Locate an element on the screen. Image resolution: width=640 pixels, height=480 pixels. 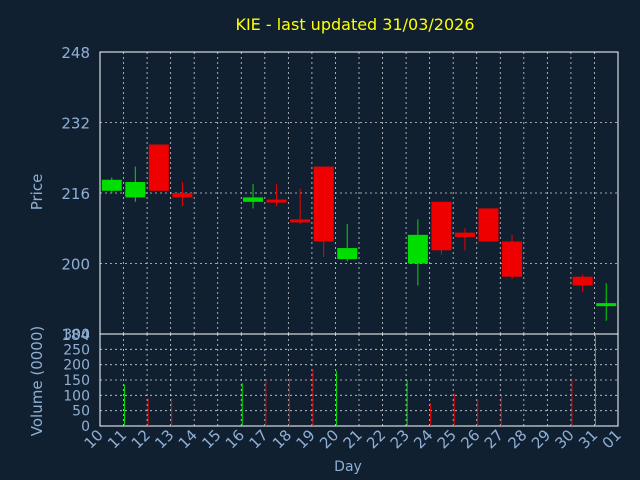
day-tick-label: 14 is located at coordinates (188, 439).